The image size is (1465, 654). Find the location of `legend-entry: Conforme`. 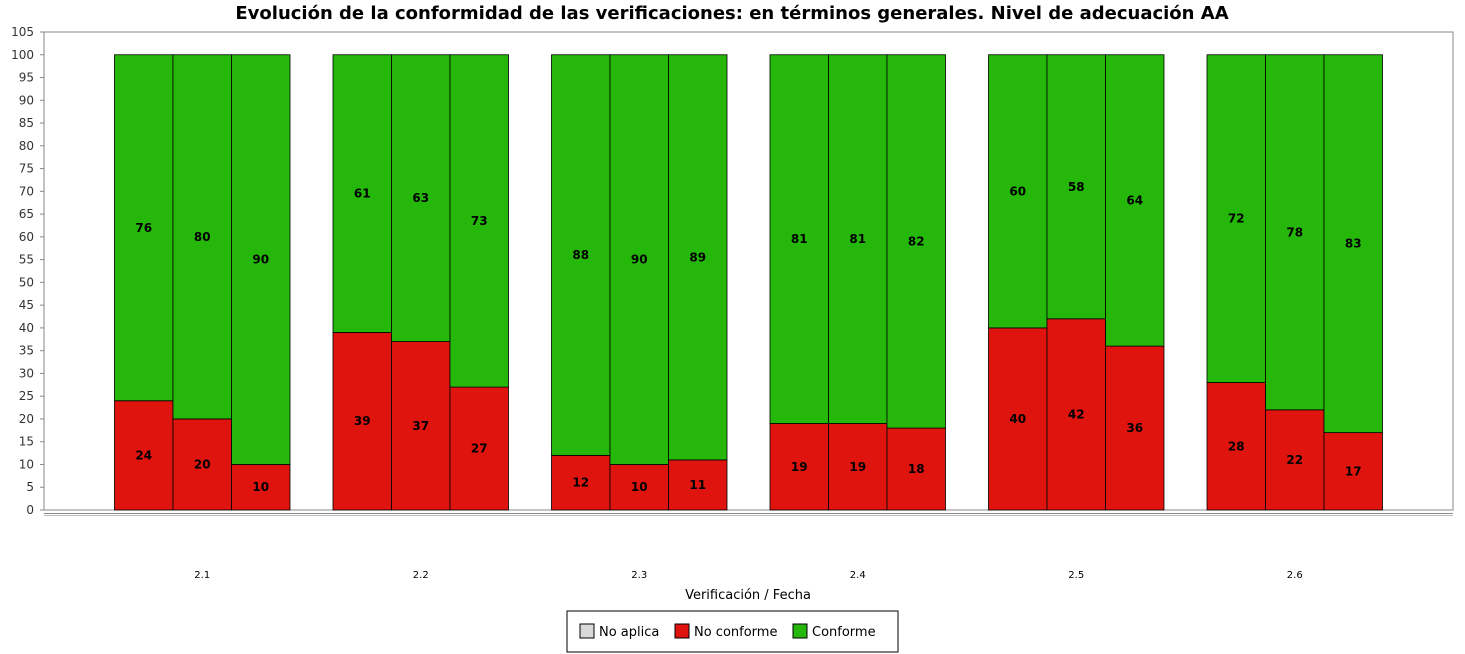

legend-entry: Conforme is located at coordinates (844, 632).